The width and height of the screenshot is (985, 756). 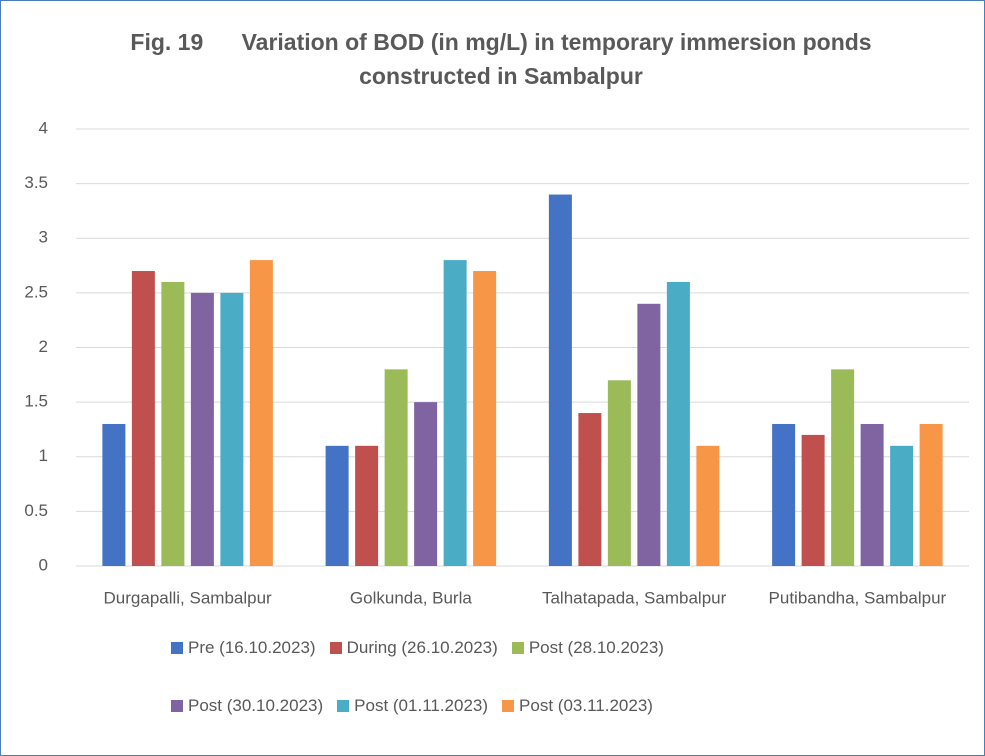 What do you see at coordinates (634, 597) in the screenshot?
I see `x-tick-label: Talhatapada, Sambalpur` at bounding box center [634, 597].